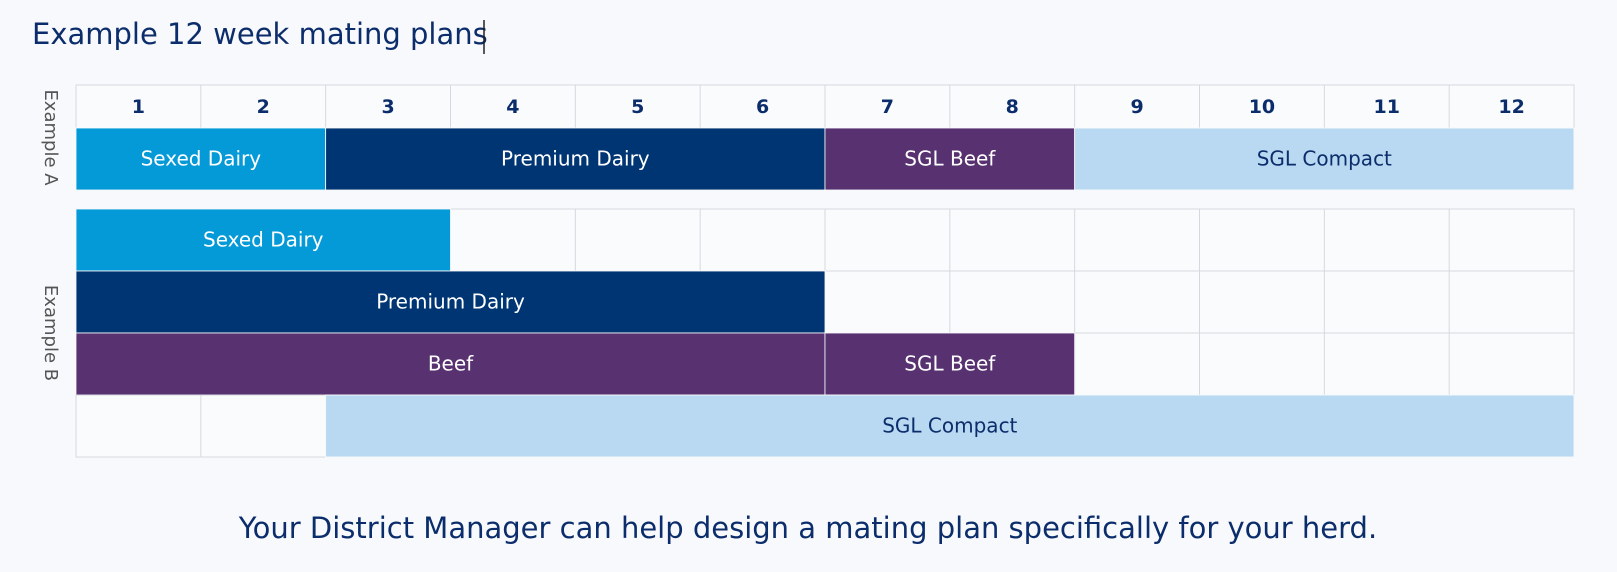  I want to click on week-label: 3, so click(387, 107).